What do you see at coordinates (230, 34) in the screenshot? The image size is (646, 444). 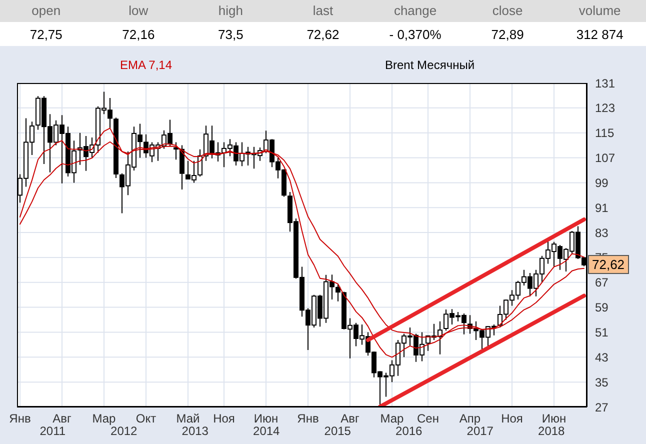 I see `text: 73,5` at bounding box center [230, 34].